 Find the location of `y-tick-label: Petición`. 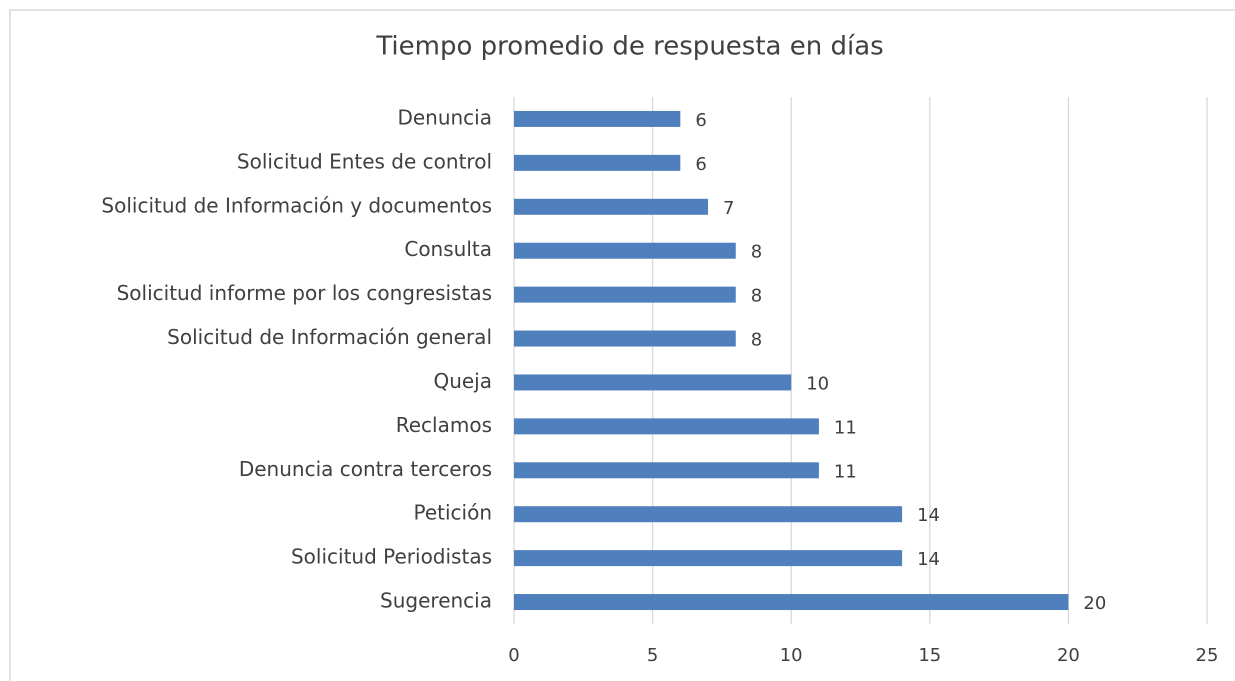

y-tick-label: Petición is located at coordinates (452, 513).